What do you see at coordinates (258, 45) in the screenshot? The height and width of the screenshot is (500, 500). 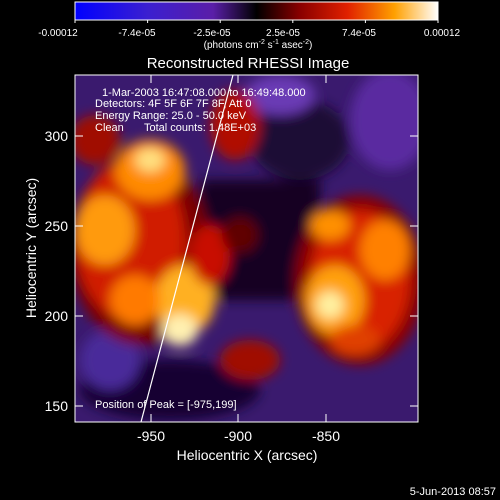 I see `colorbar-unit: (photons cm-2 s-1 asec-2)` at bounding box center [258, 45].